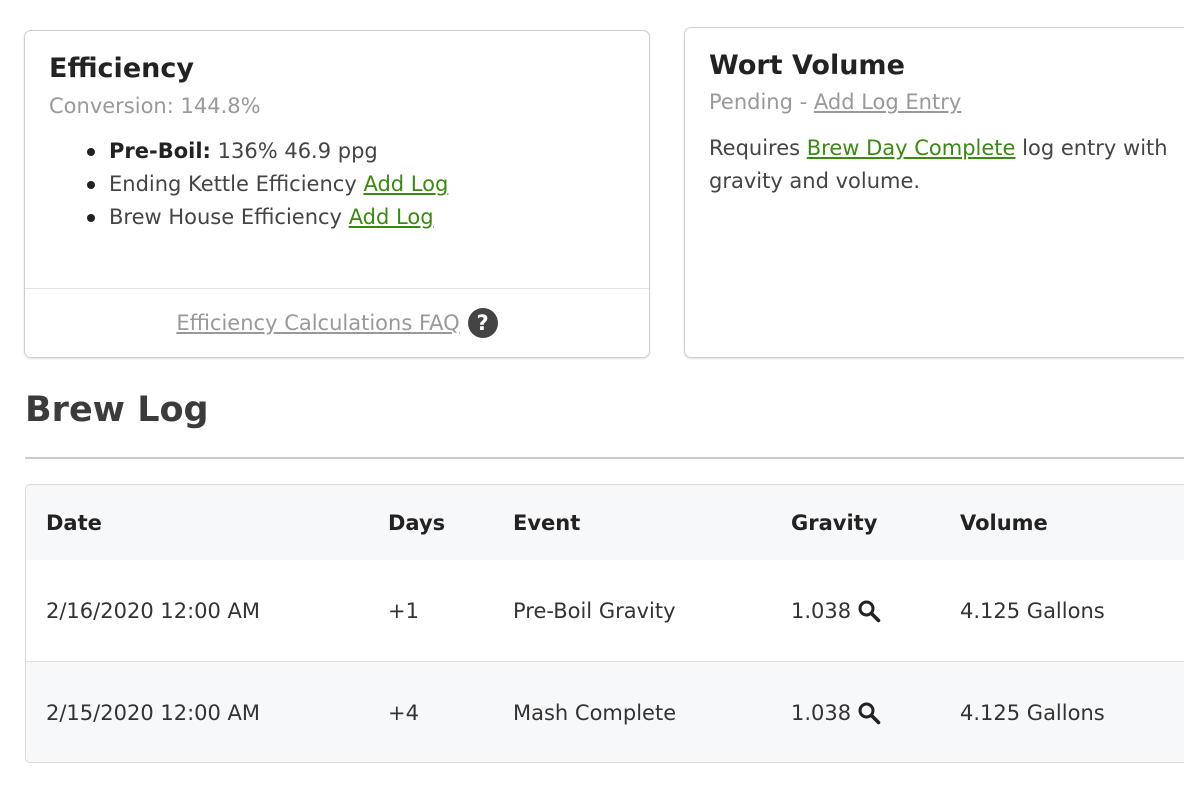  I want to click on efficiency-card-footer: Efficiency Calculations FAQ ?, so click(337, 322).